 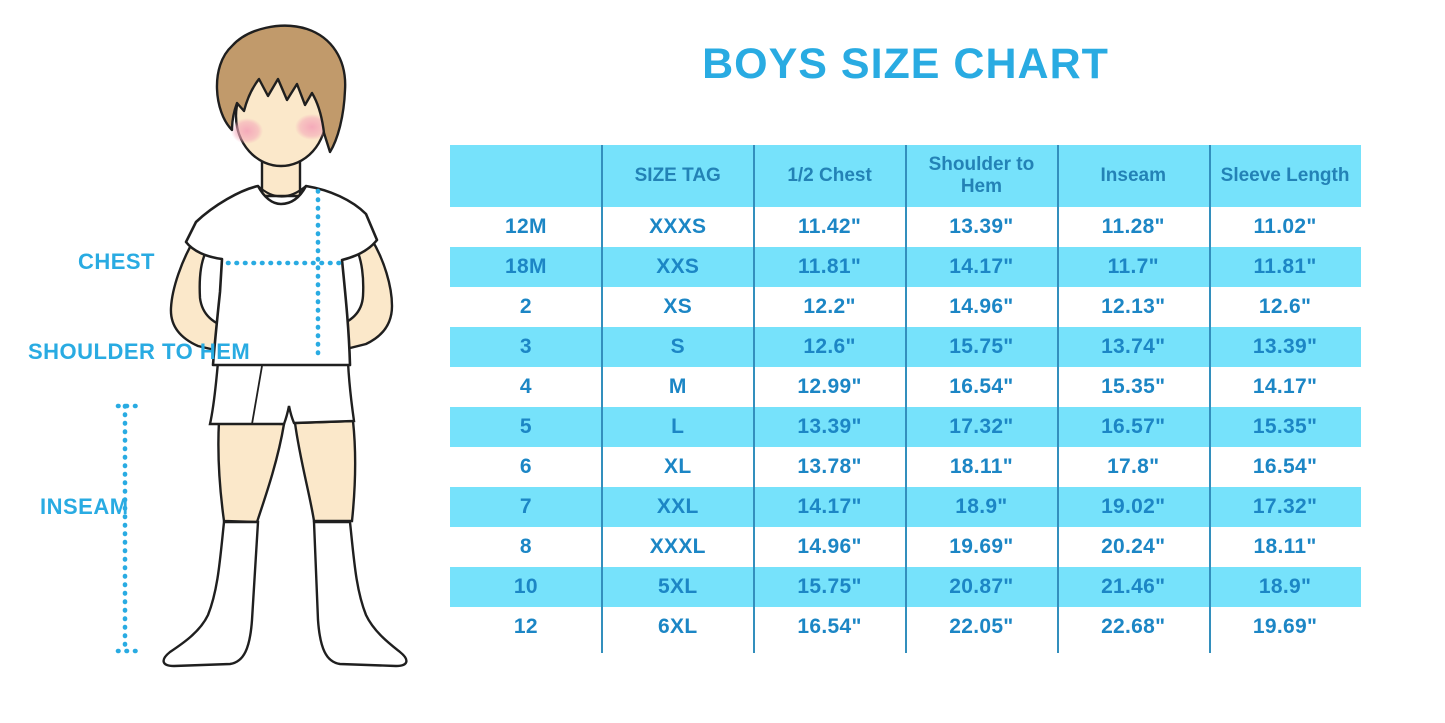 What do you see at coordinates (678, 466) in the screenshot?
I see `table-cell: XL` at bounding box center [678, 466].